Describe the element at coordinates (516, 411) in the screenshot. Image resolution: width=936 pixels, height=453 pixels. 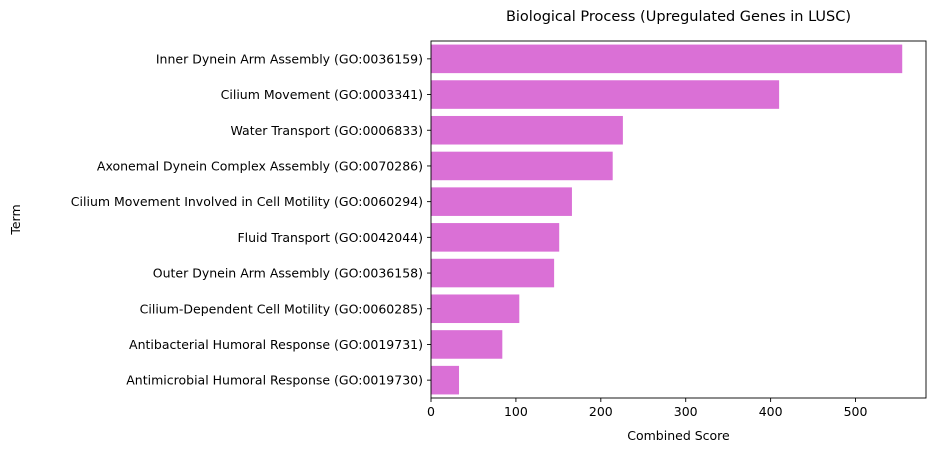
I see `x-tick-label: 100` at that location.